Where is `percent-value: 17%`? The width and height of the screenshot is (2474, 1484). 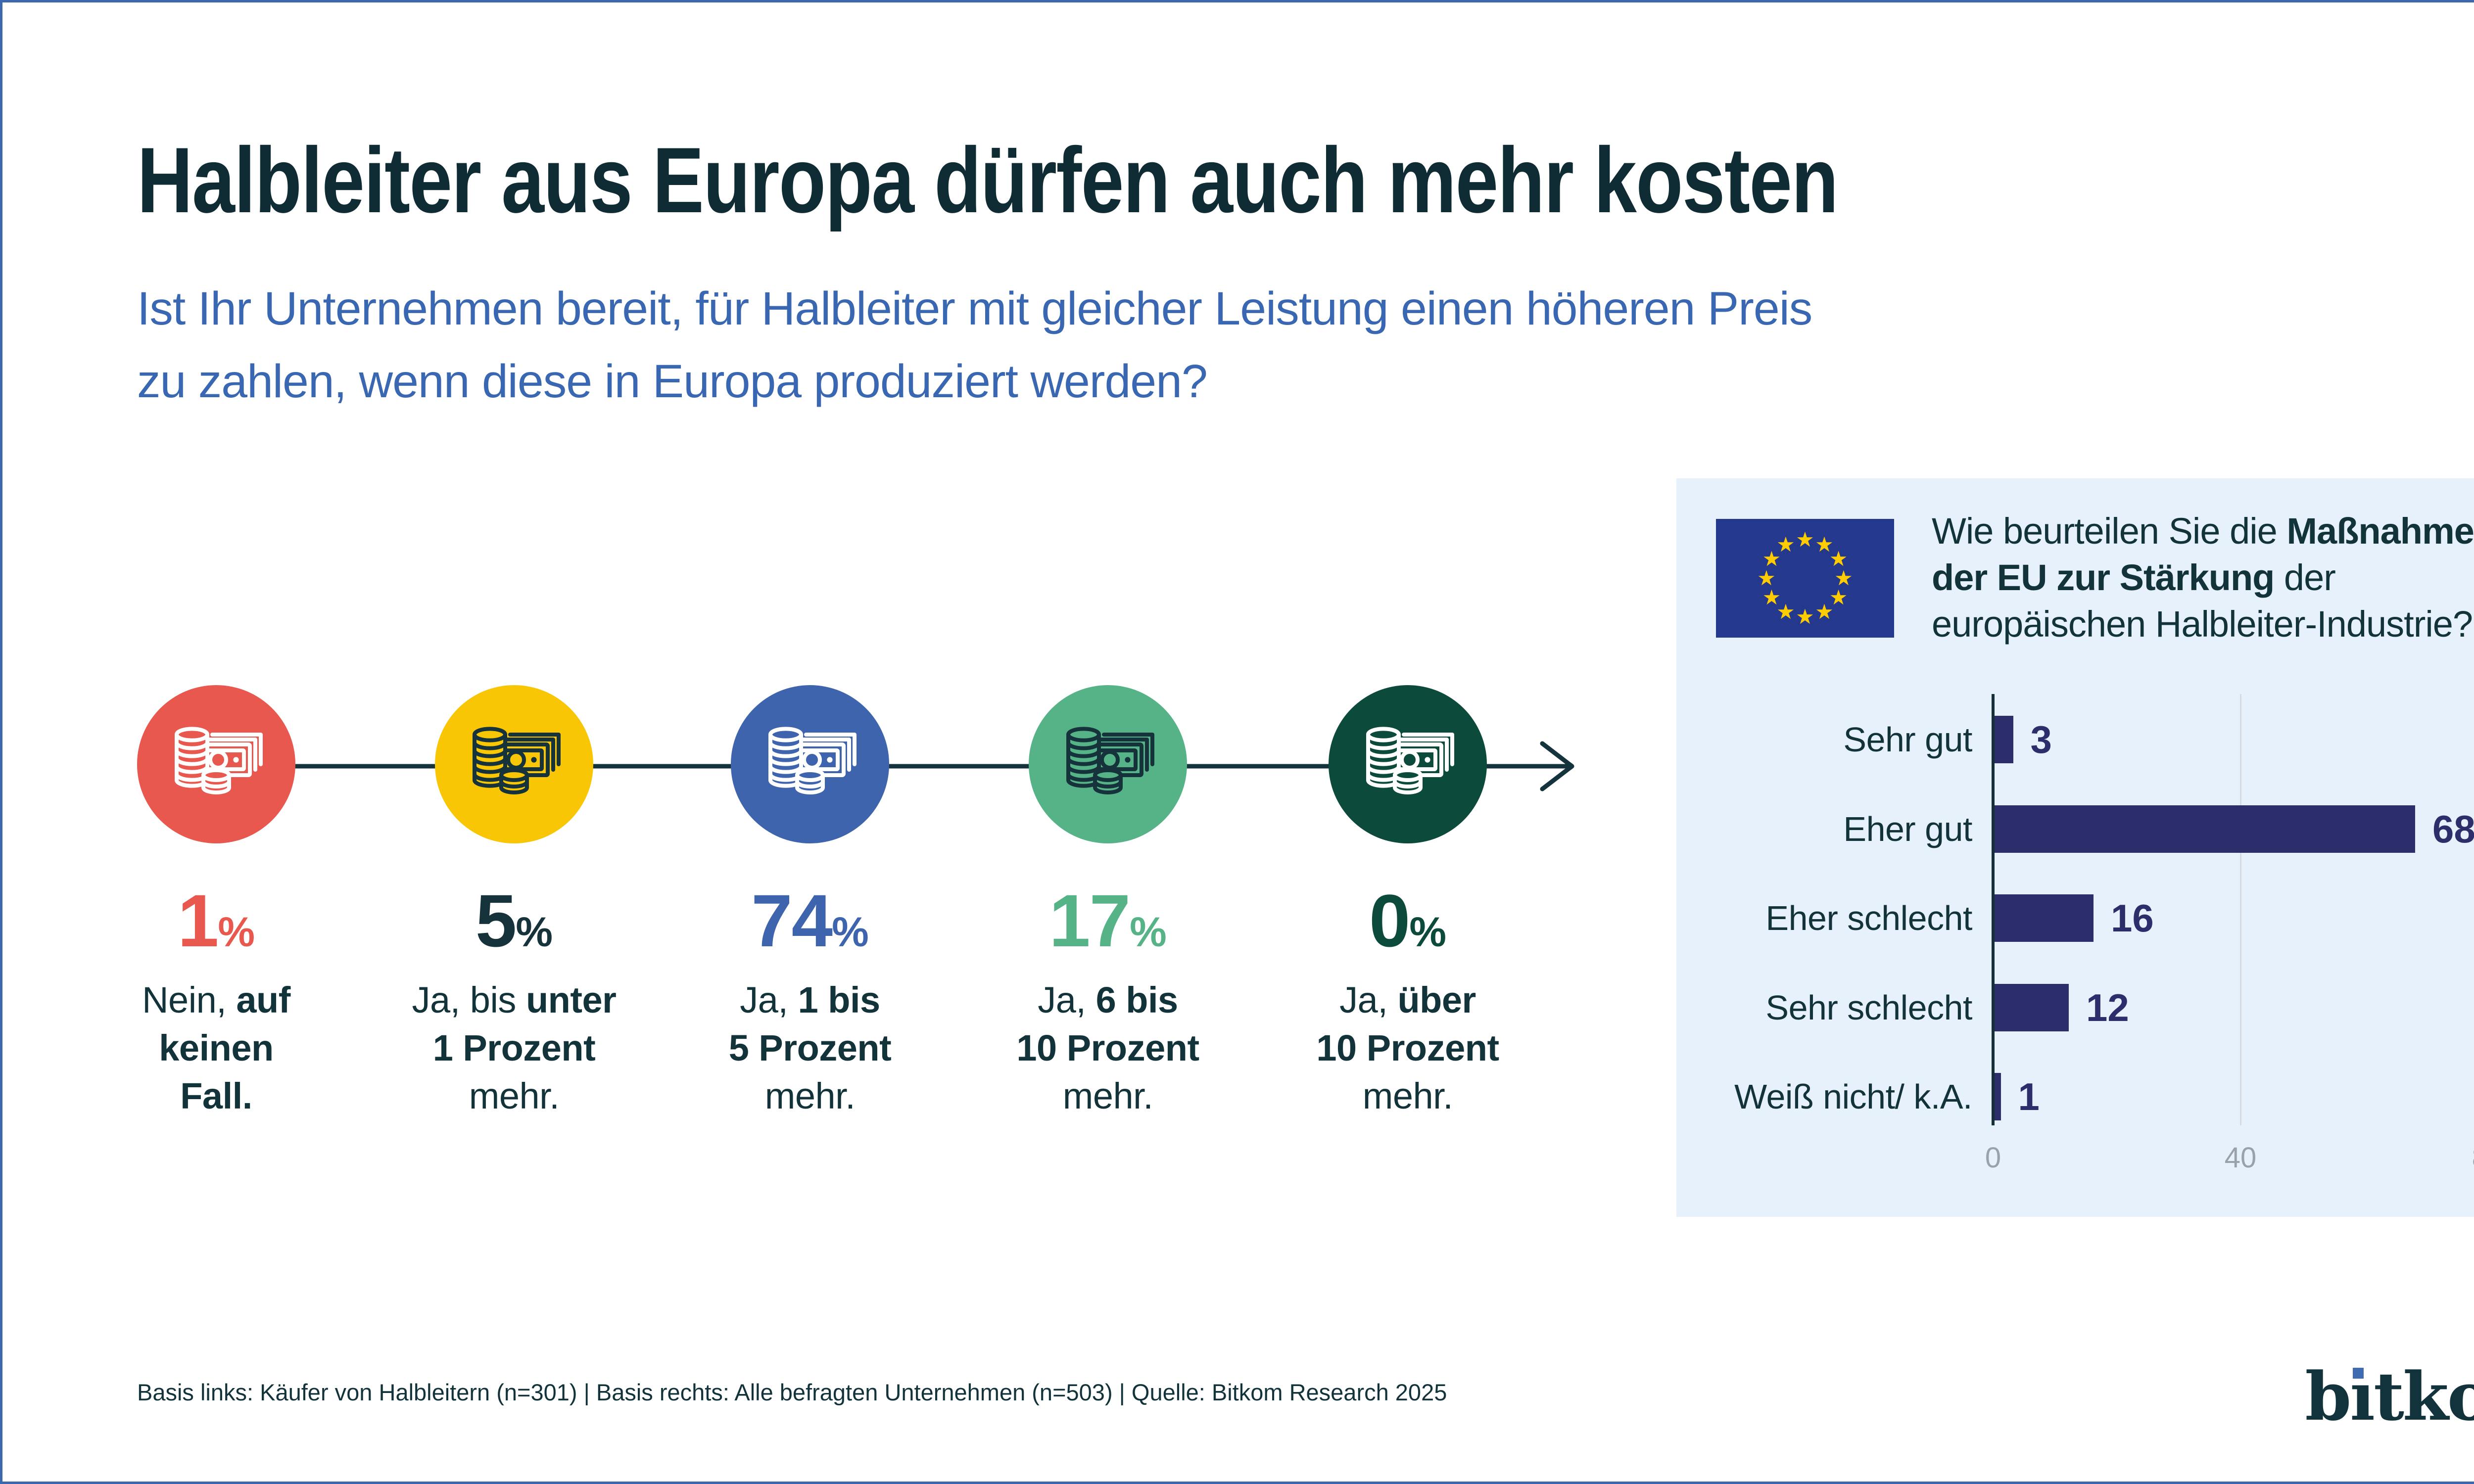 percent-value: 17% is located at coordinates (1108, 920).